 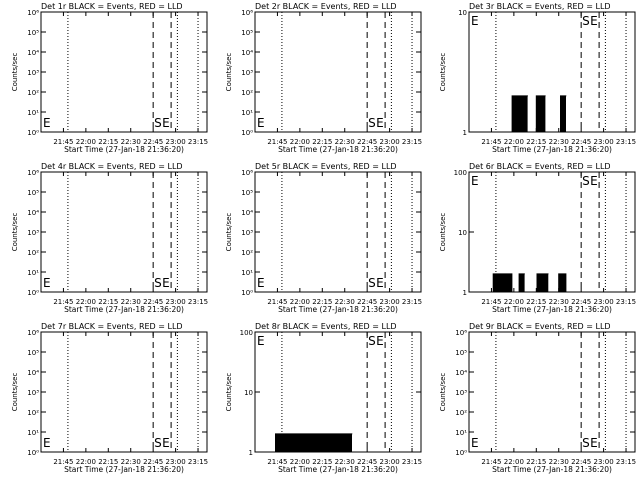 What do you see at coordinates (112, 326) in the screenshot?
I see `panel-title: Det 7r BLACK = Events, RED = LLD` at bounding box center [112, 326].